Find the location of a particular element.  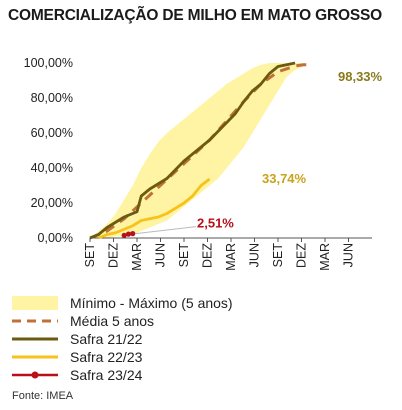

legend-item-s2122: Safra 21/22 is located at coordinates (122, 339).